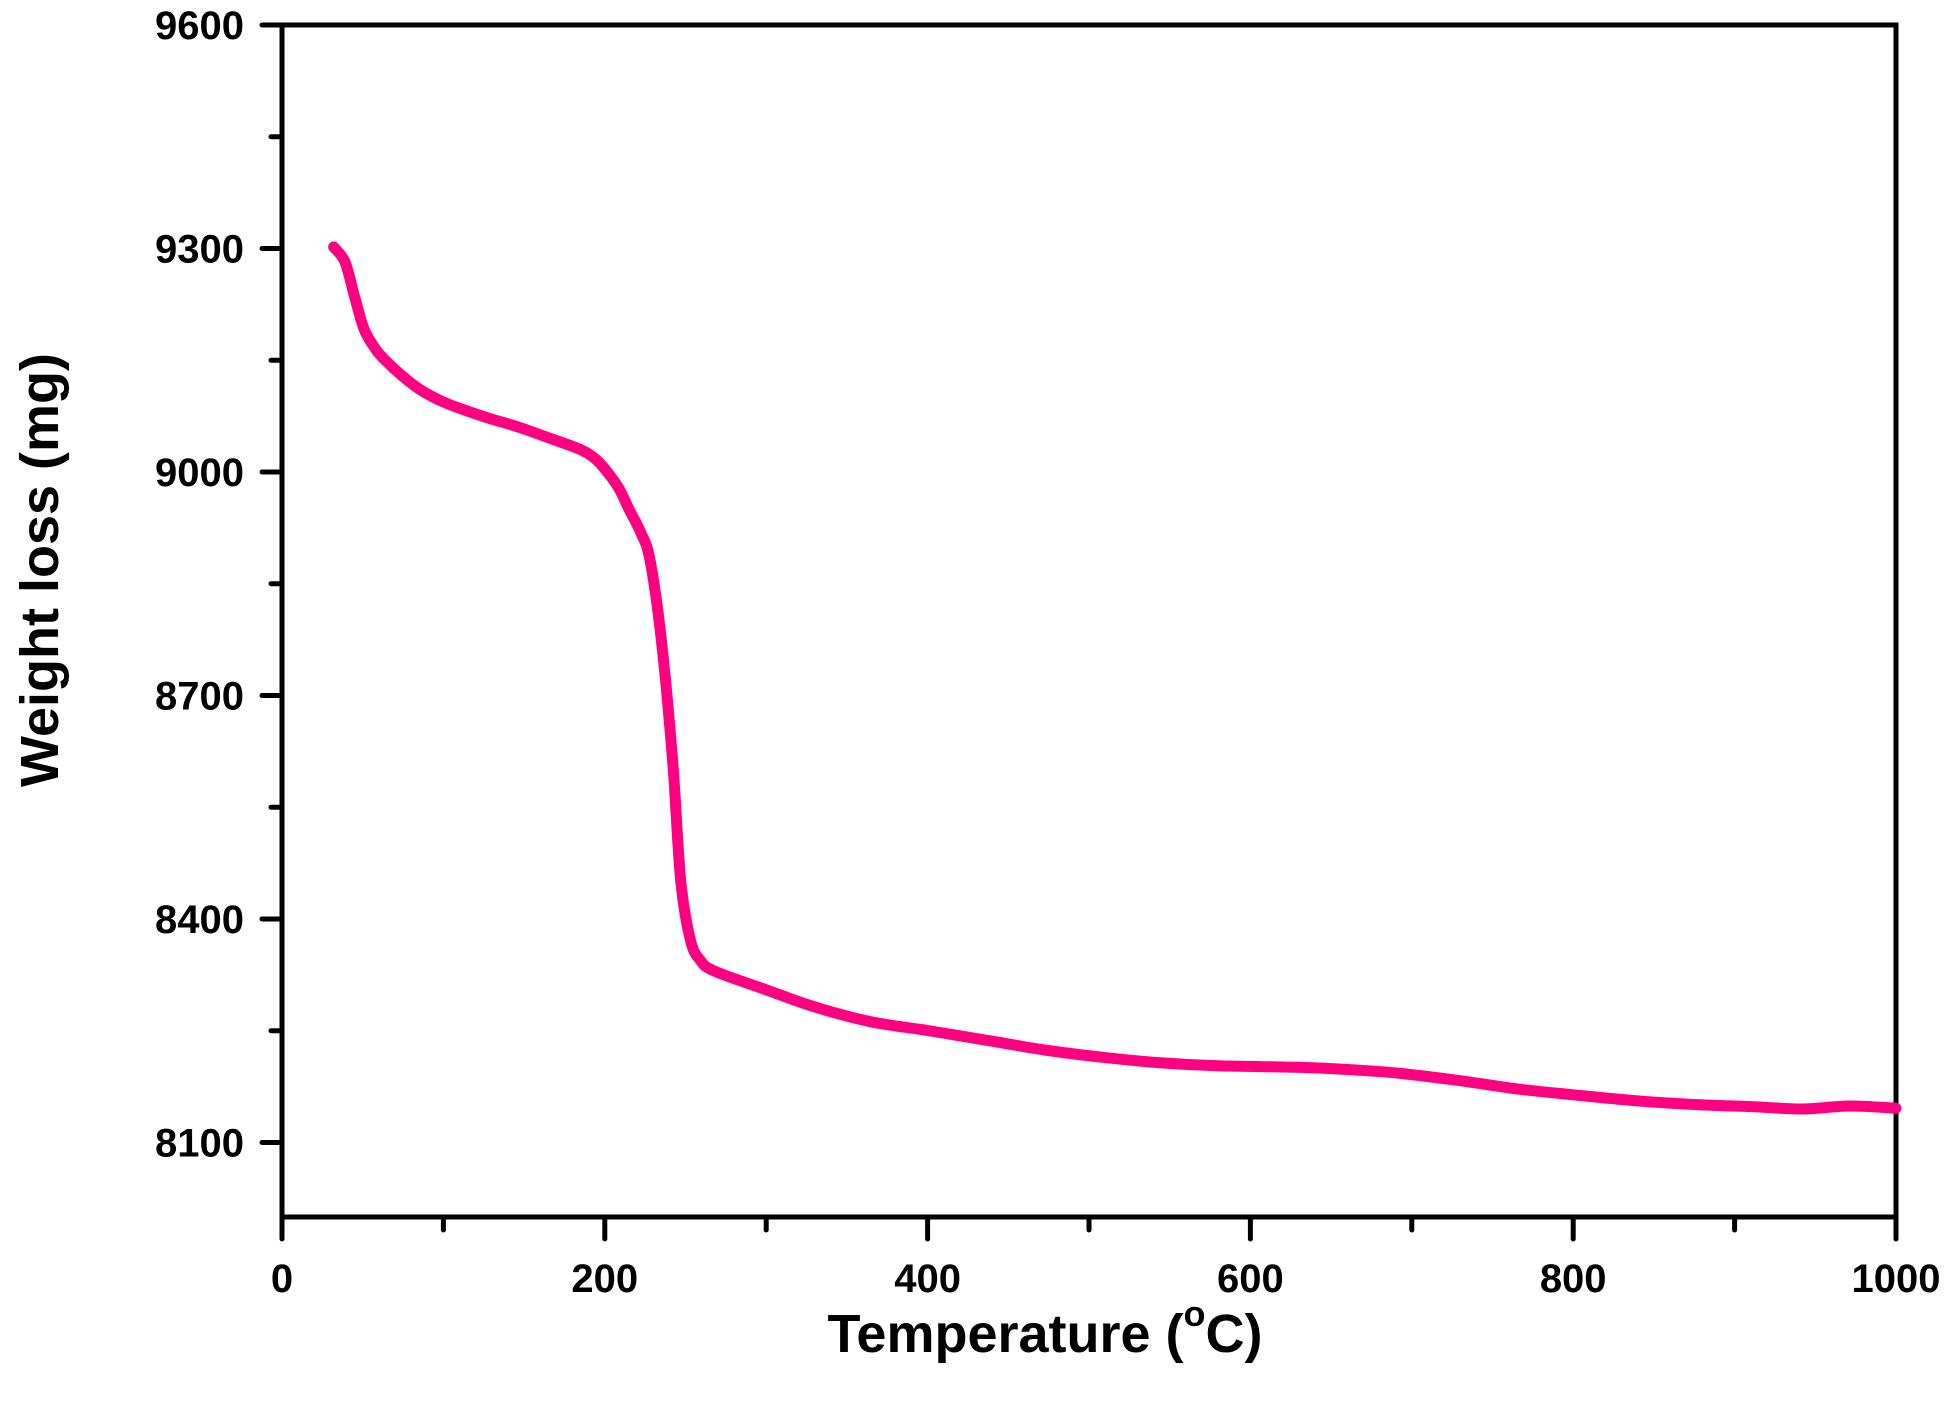  What do you see at coordinates (220, 585) in the screenshot?
I see `y-axis-ticks: 8100 8400 8700 9000 9300 9600` at bounding box center [220, 585].